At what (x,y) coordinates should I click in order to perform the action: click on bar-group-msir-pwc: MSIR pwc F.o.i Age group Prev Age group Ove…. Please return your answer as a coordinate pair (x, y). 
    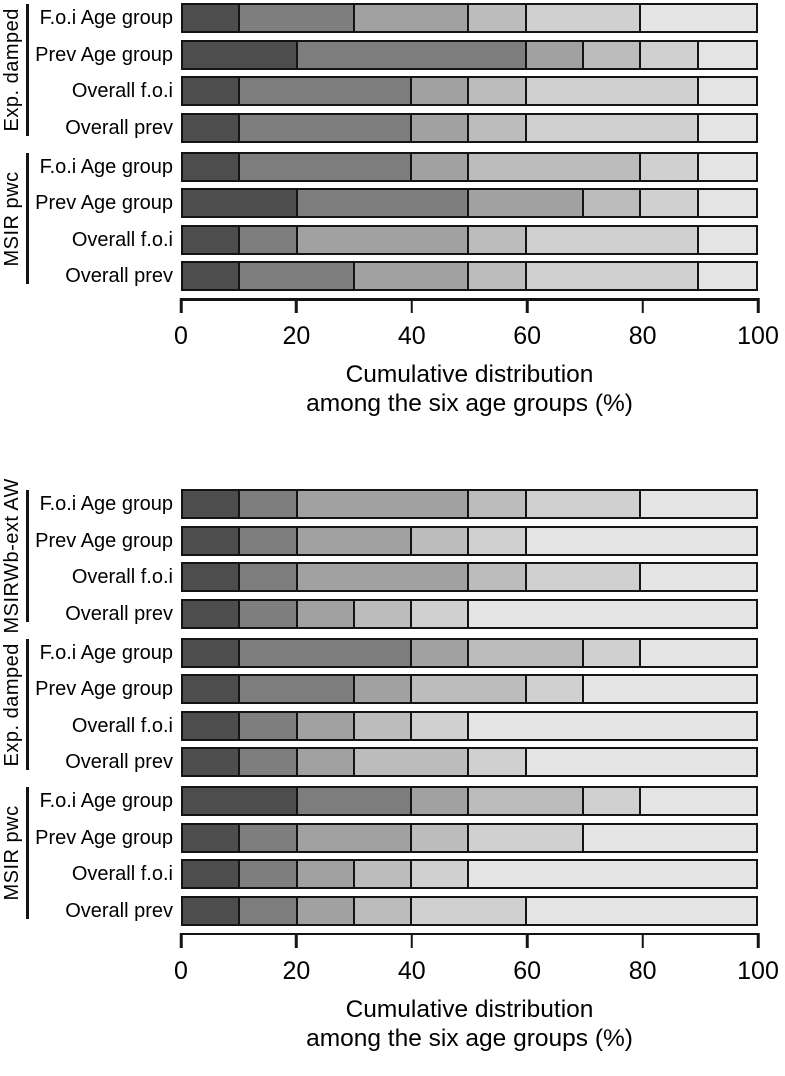
    Looking at the image, I should click on (392, 856).